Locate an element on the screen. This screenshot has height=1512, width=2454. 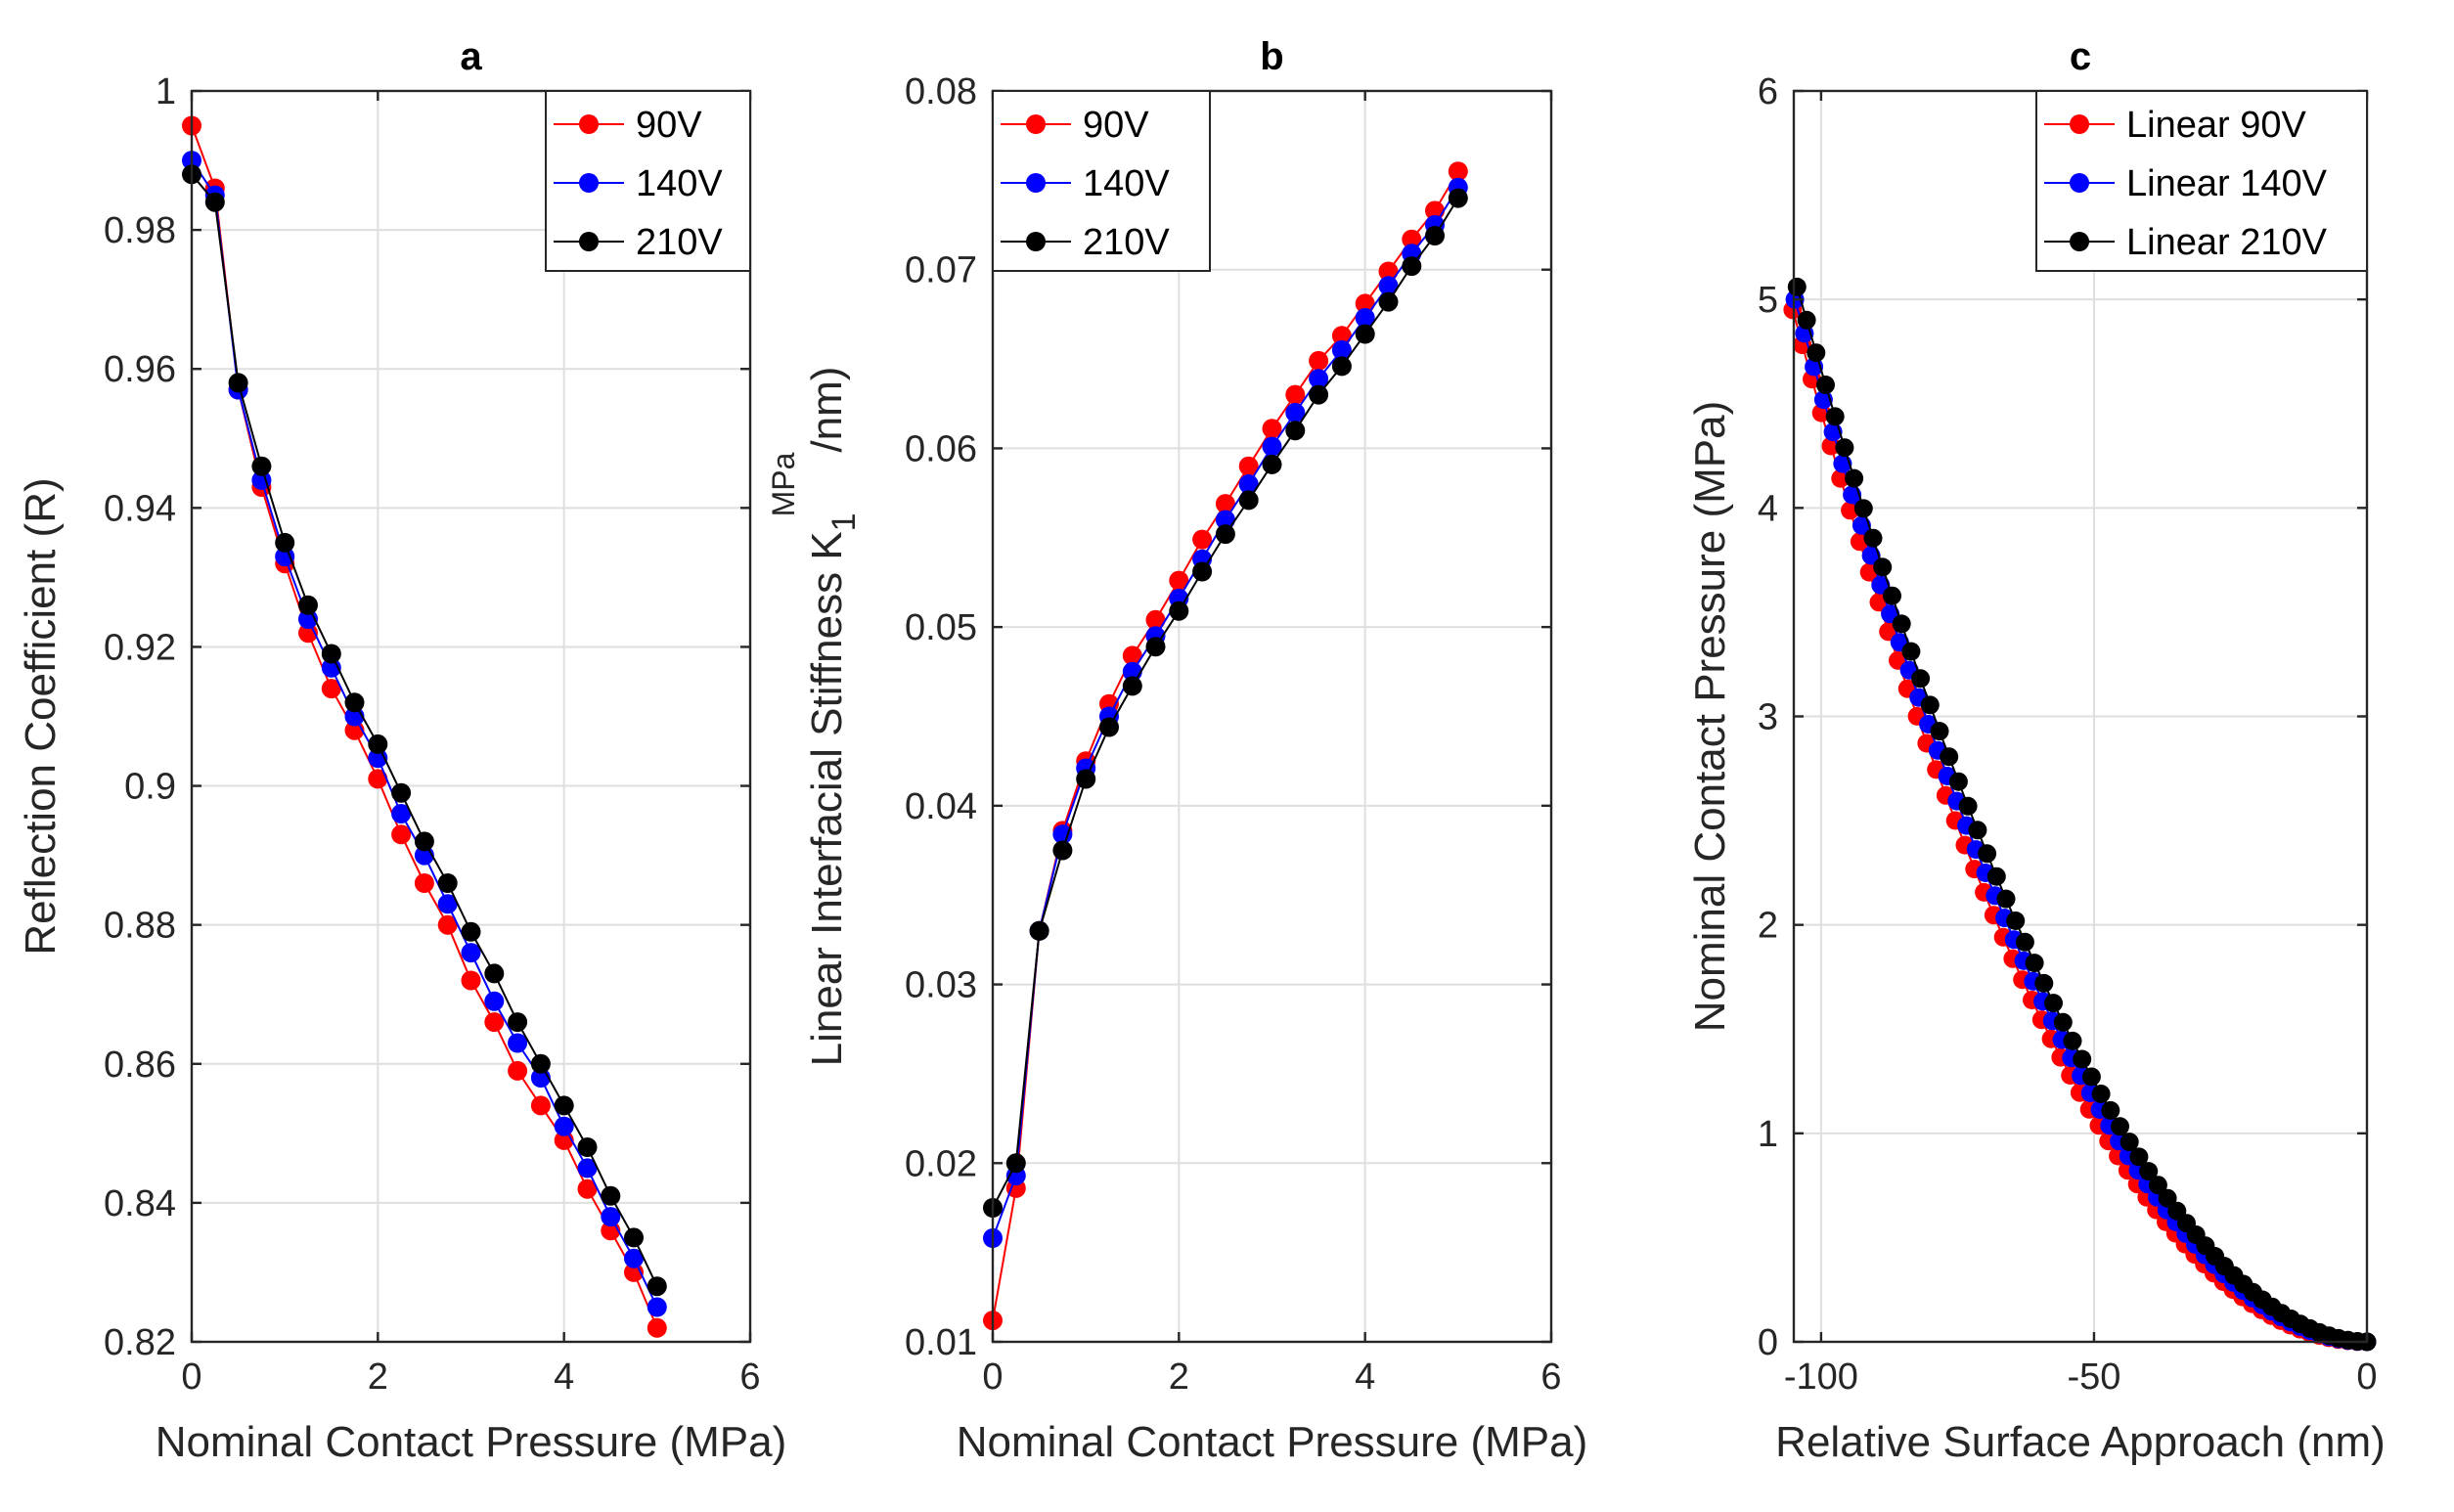
y-tick-label: 0.03 is located at coordinates (941, 986).